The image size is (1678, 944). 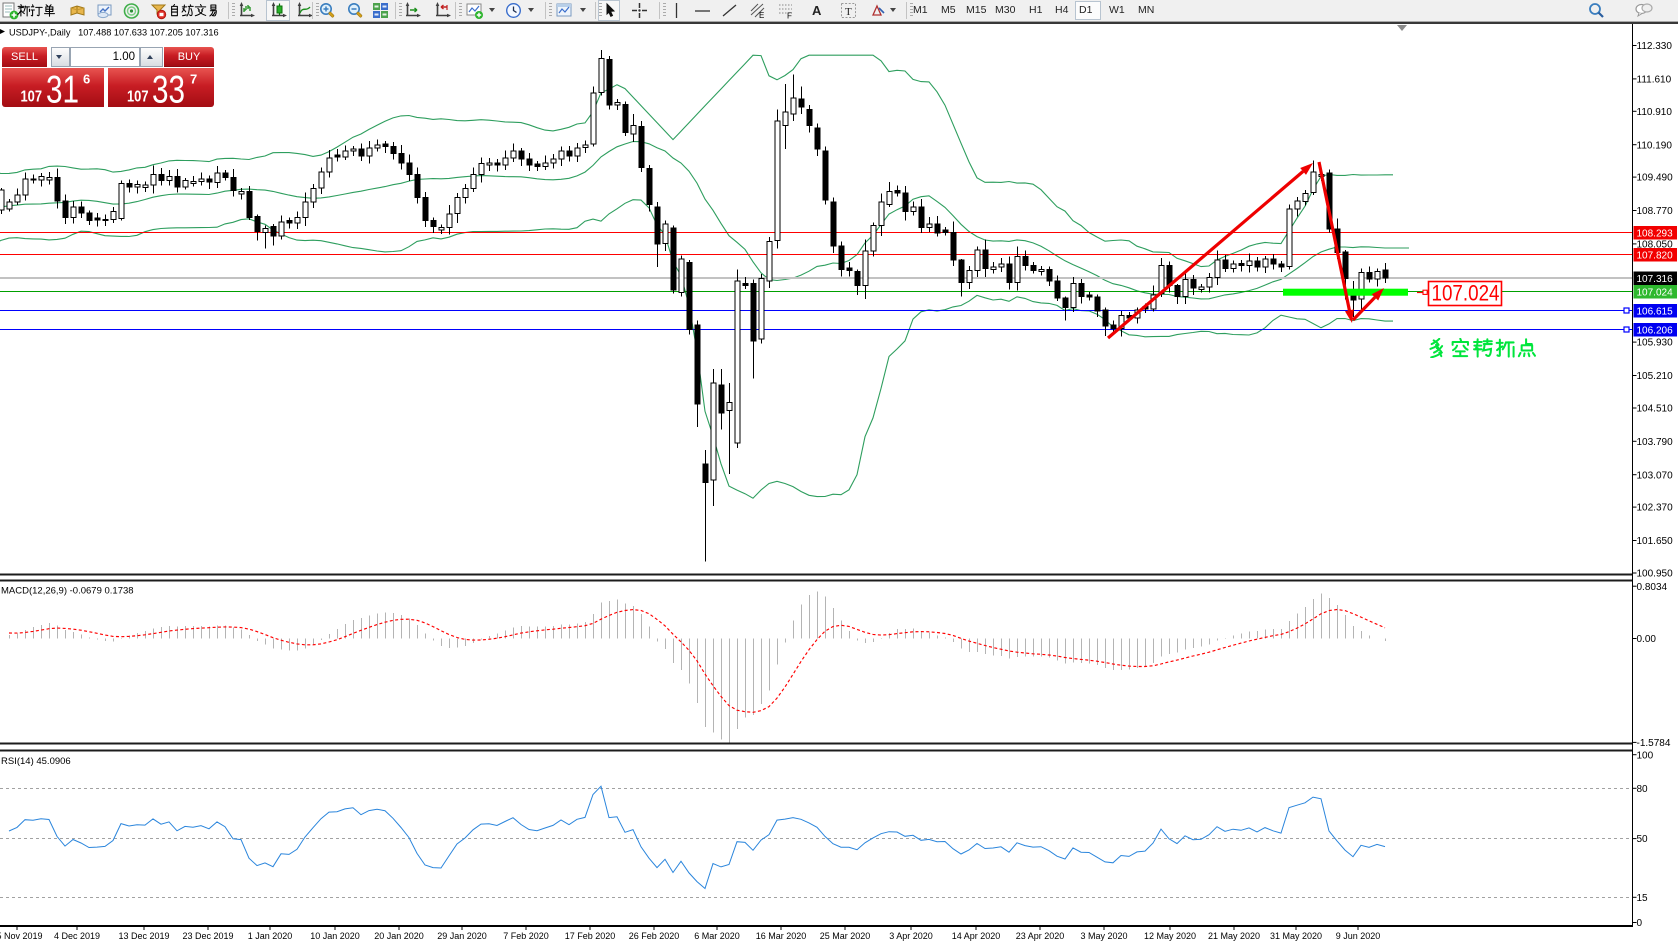 What do you see at coordinates (1655, 475) in the screenshot?
I see `svg-text: 103.070` at bounding box center [1655, 475].